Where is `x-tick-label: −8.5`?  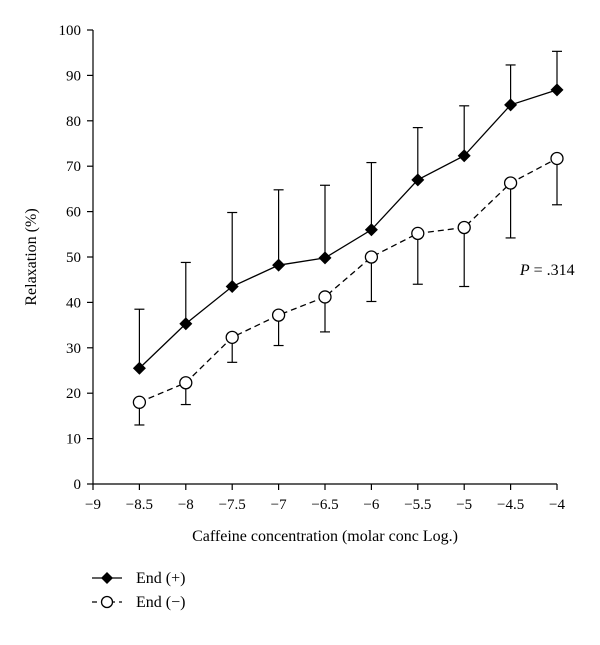 x-tick-label: −8.5 is located at coordinates (139, 505).